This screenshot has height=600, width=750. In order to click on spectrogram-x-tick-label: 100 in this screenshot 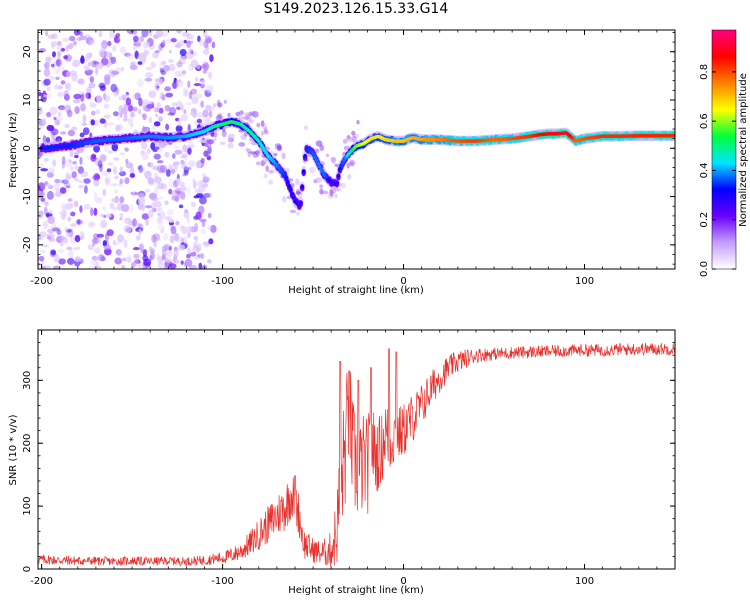, I will do `click(584, 281)`.